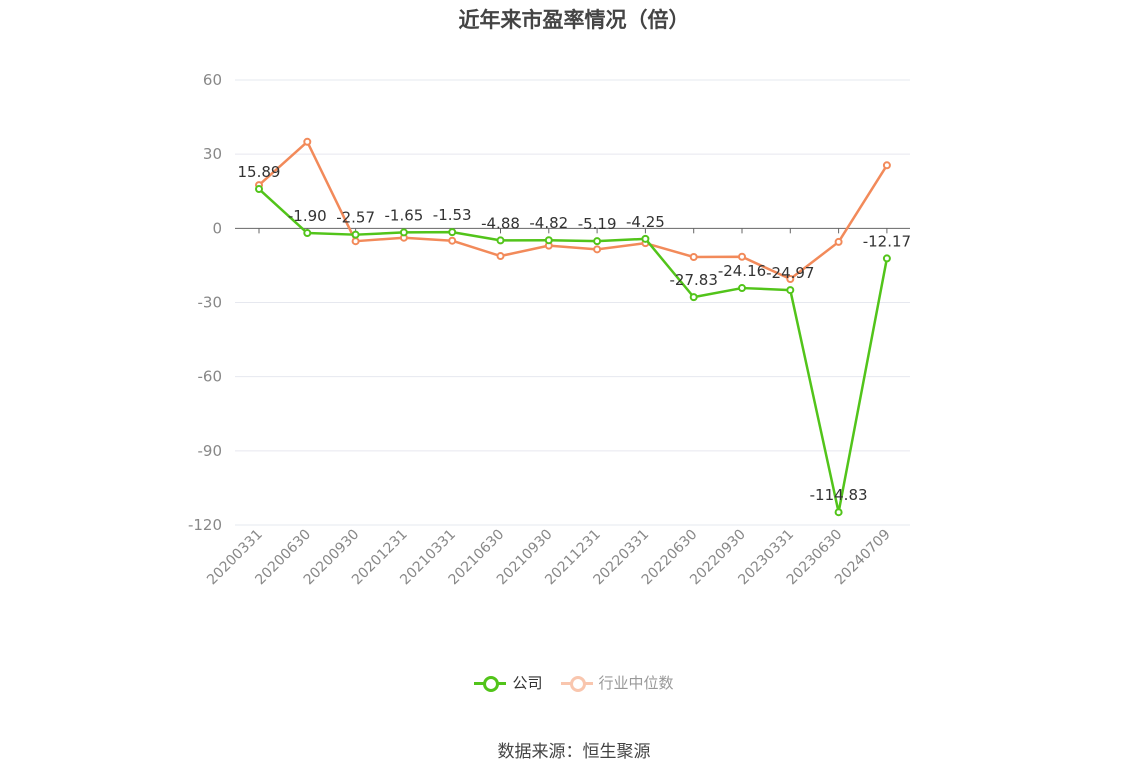 The image size is (1148, 776). What do you see at coordinates (574, 20) in the screenshot?
I see `chart-title: 近年来市盈率情况（倍）` at bounding box center [574, 20].